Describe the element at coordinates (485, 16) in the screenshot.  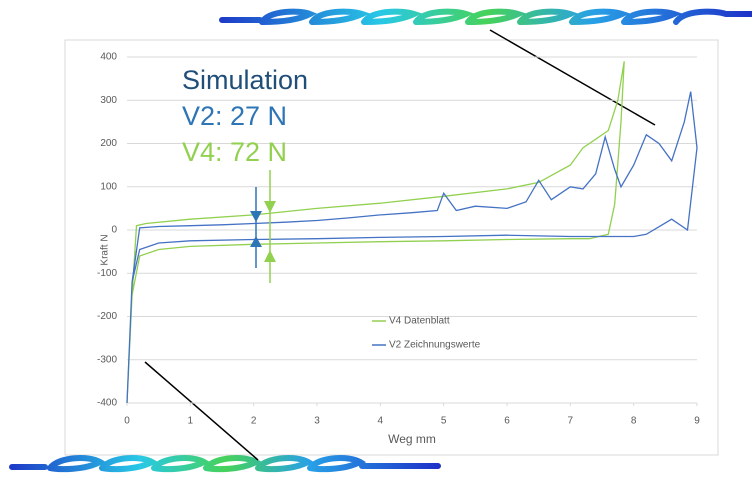
I see `spring-top` at that location.